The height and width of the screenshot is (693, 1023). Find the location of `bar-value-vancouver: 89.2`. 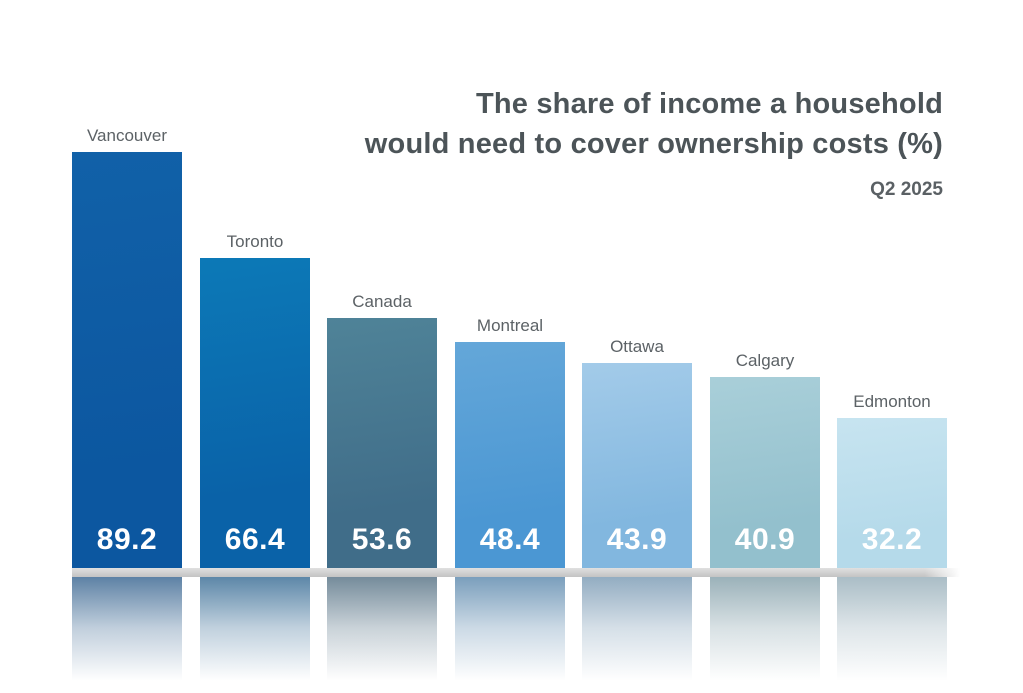

bar-value-vancouver: 89.2 is located at coordinates (127, 539).